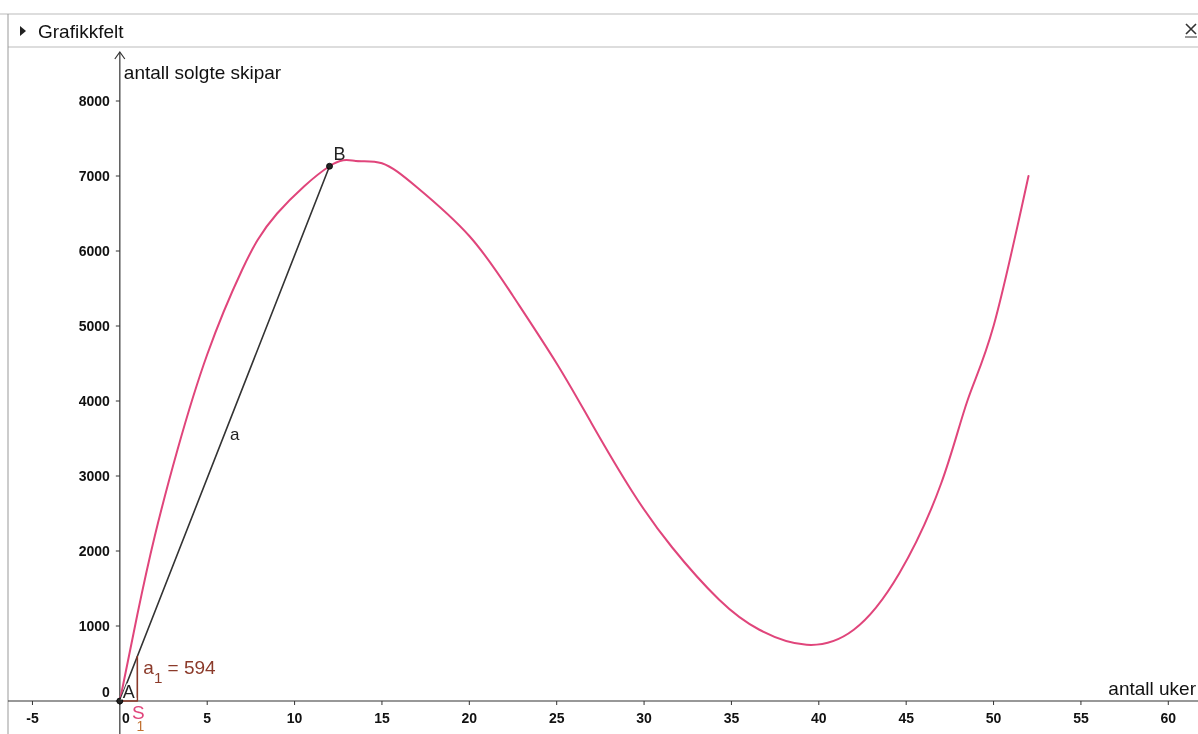 The image size is (1198, 734). I want to click on chart-title: Grafikkfelt, so click(81, 31).